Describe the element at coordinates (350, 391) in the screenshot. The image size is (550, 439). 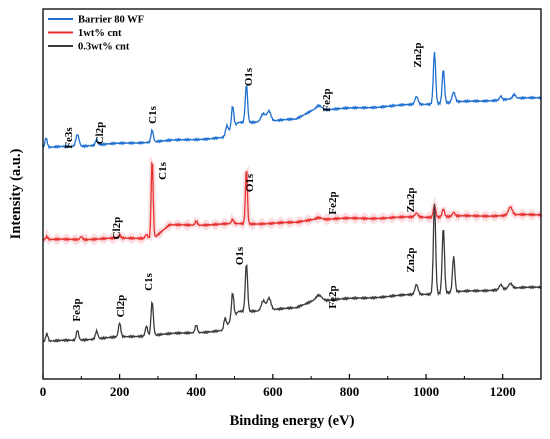
I see `x-tick-label: 800` at that location.